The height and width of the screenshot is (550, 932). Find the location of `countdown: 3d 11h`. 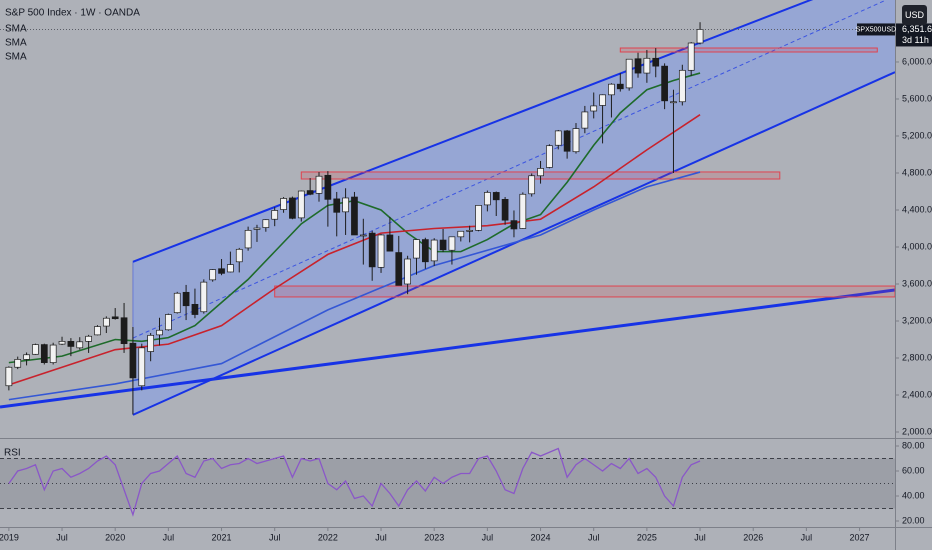

countdown: 3d 11h is located at coordinates (915, 40).